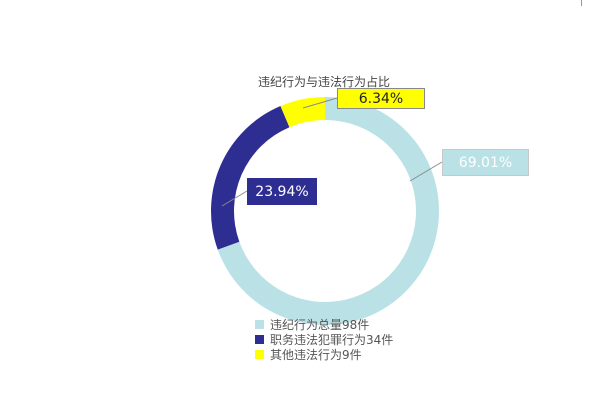 Image resolution: width=600 pixels, height=400 pixels. I want to click on legend-label: 违纪行为总量98件, so click(320, 325).